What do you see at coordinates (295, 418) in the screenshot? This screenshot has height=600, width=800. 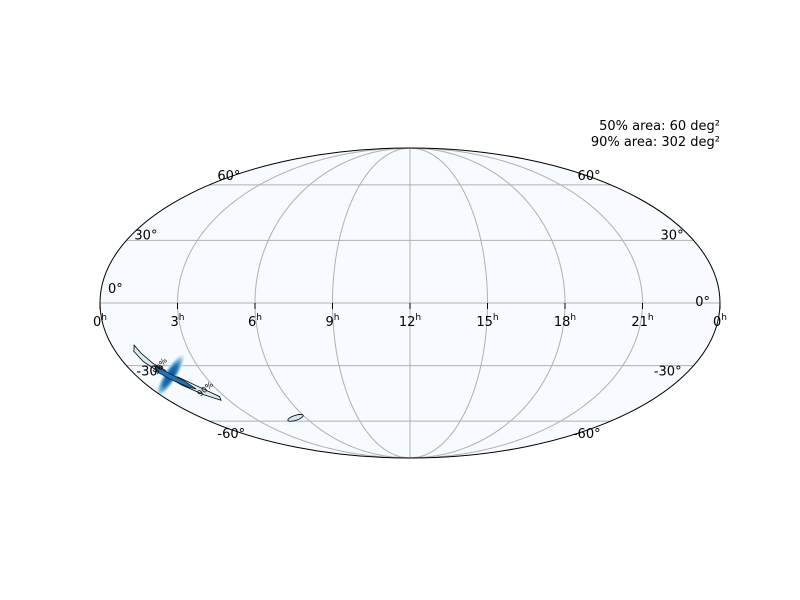 I see `contour-90-island` at bounding box center [295, 418].